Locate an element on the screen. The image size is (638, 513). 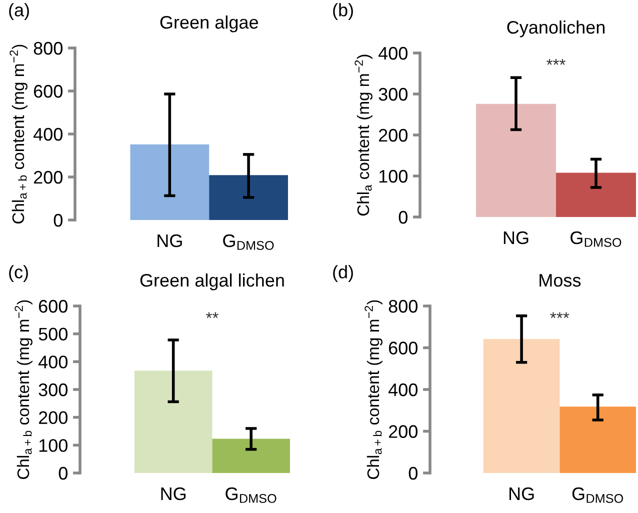
chart-title: Cyanolichen is located at coordinates (556, 29).